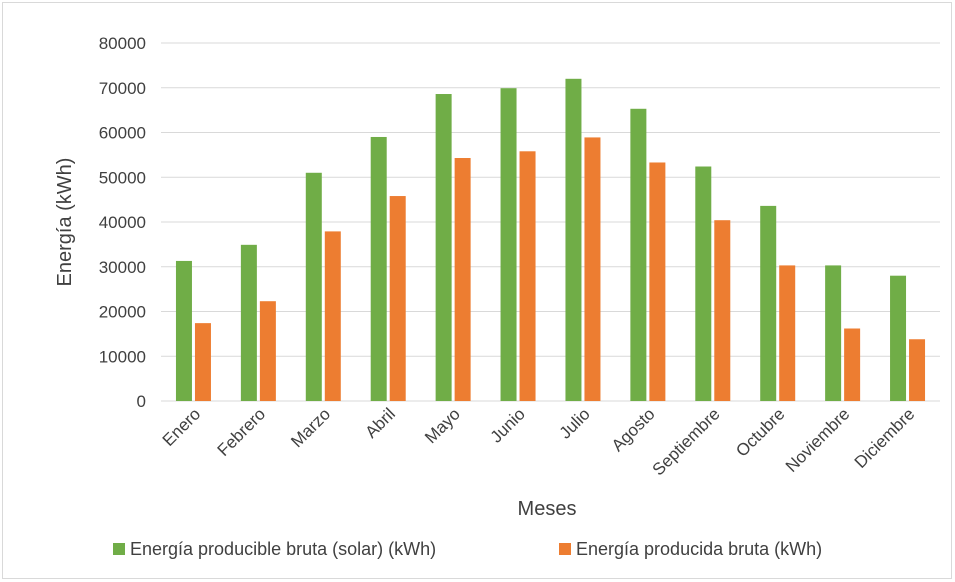 This screenshot has height=582, width=955. I want to click on bar-producida-julio, so click(592, 269).